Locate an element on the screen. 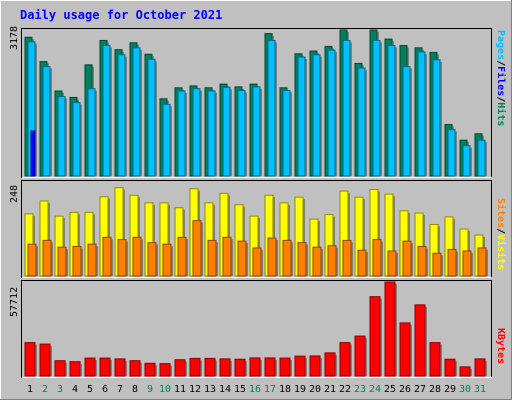 Image resolution: width=512 pixels, height=400 pixels. x-tick-label-day-23: 23 is located at coordinates (360, 389).